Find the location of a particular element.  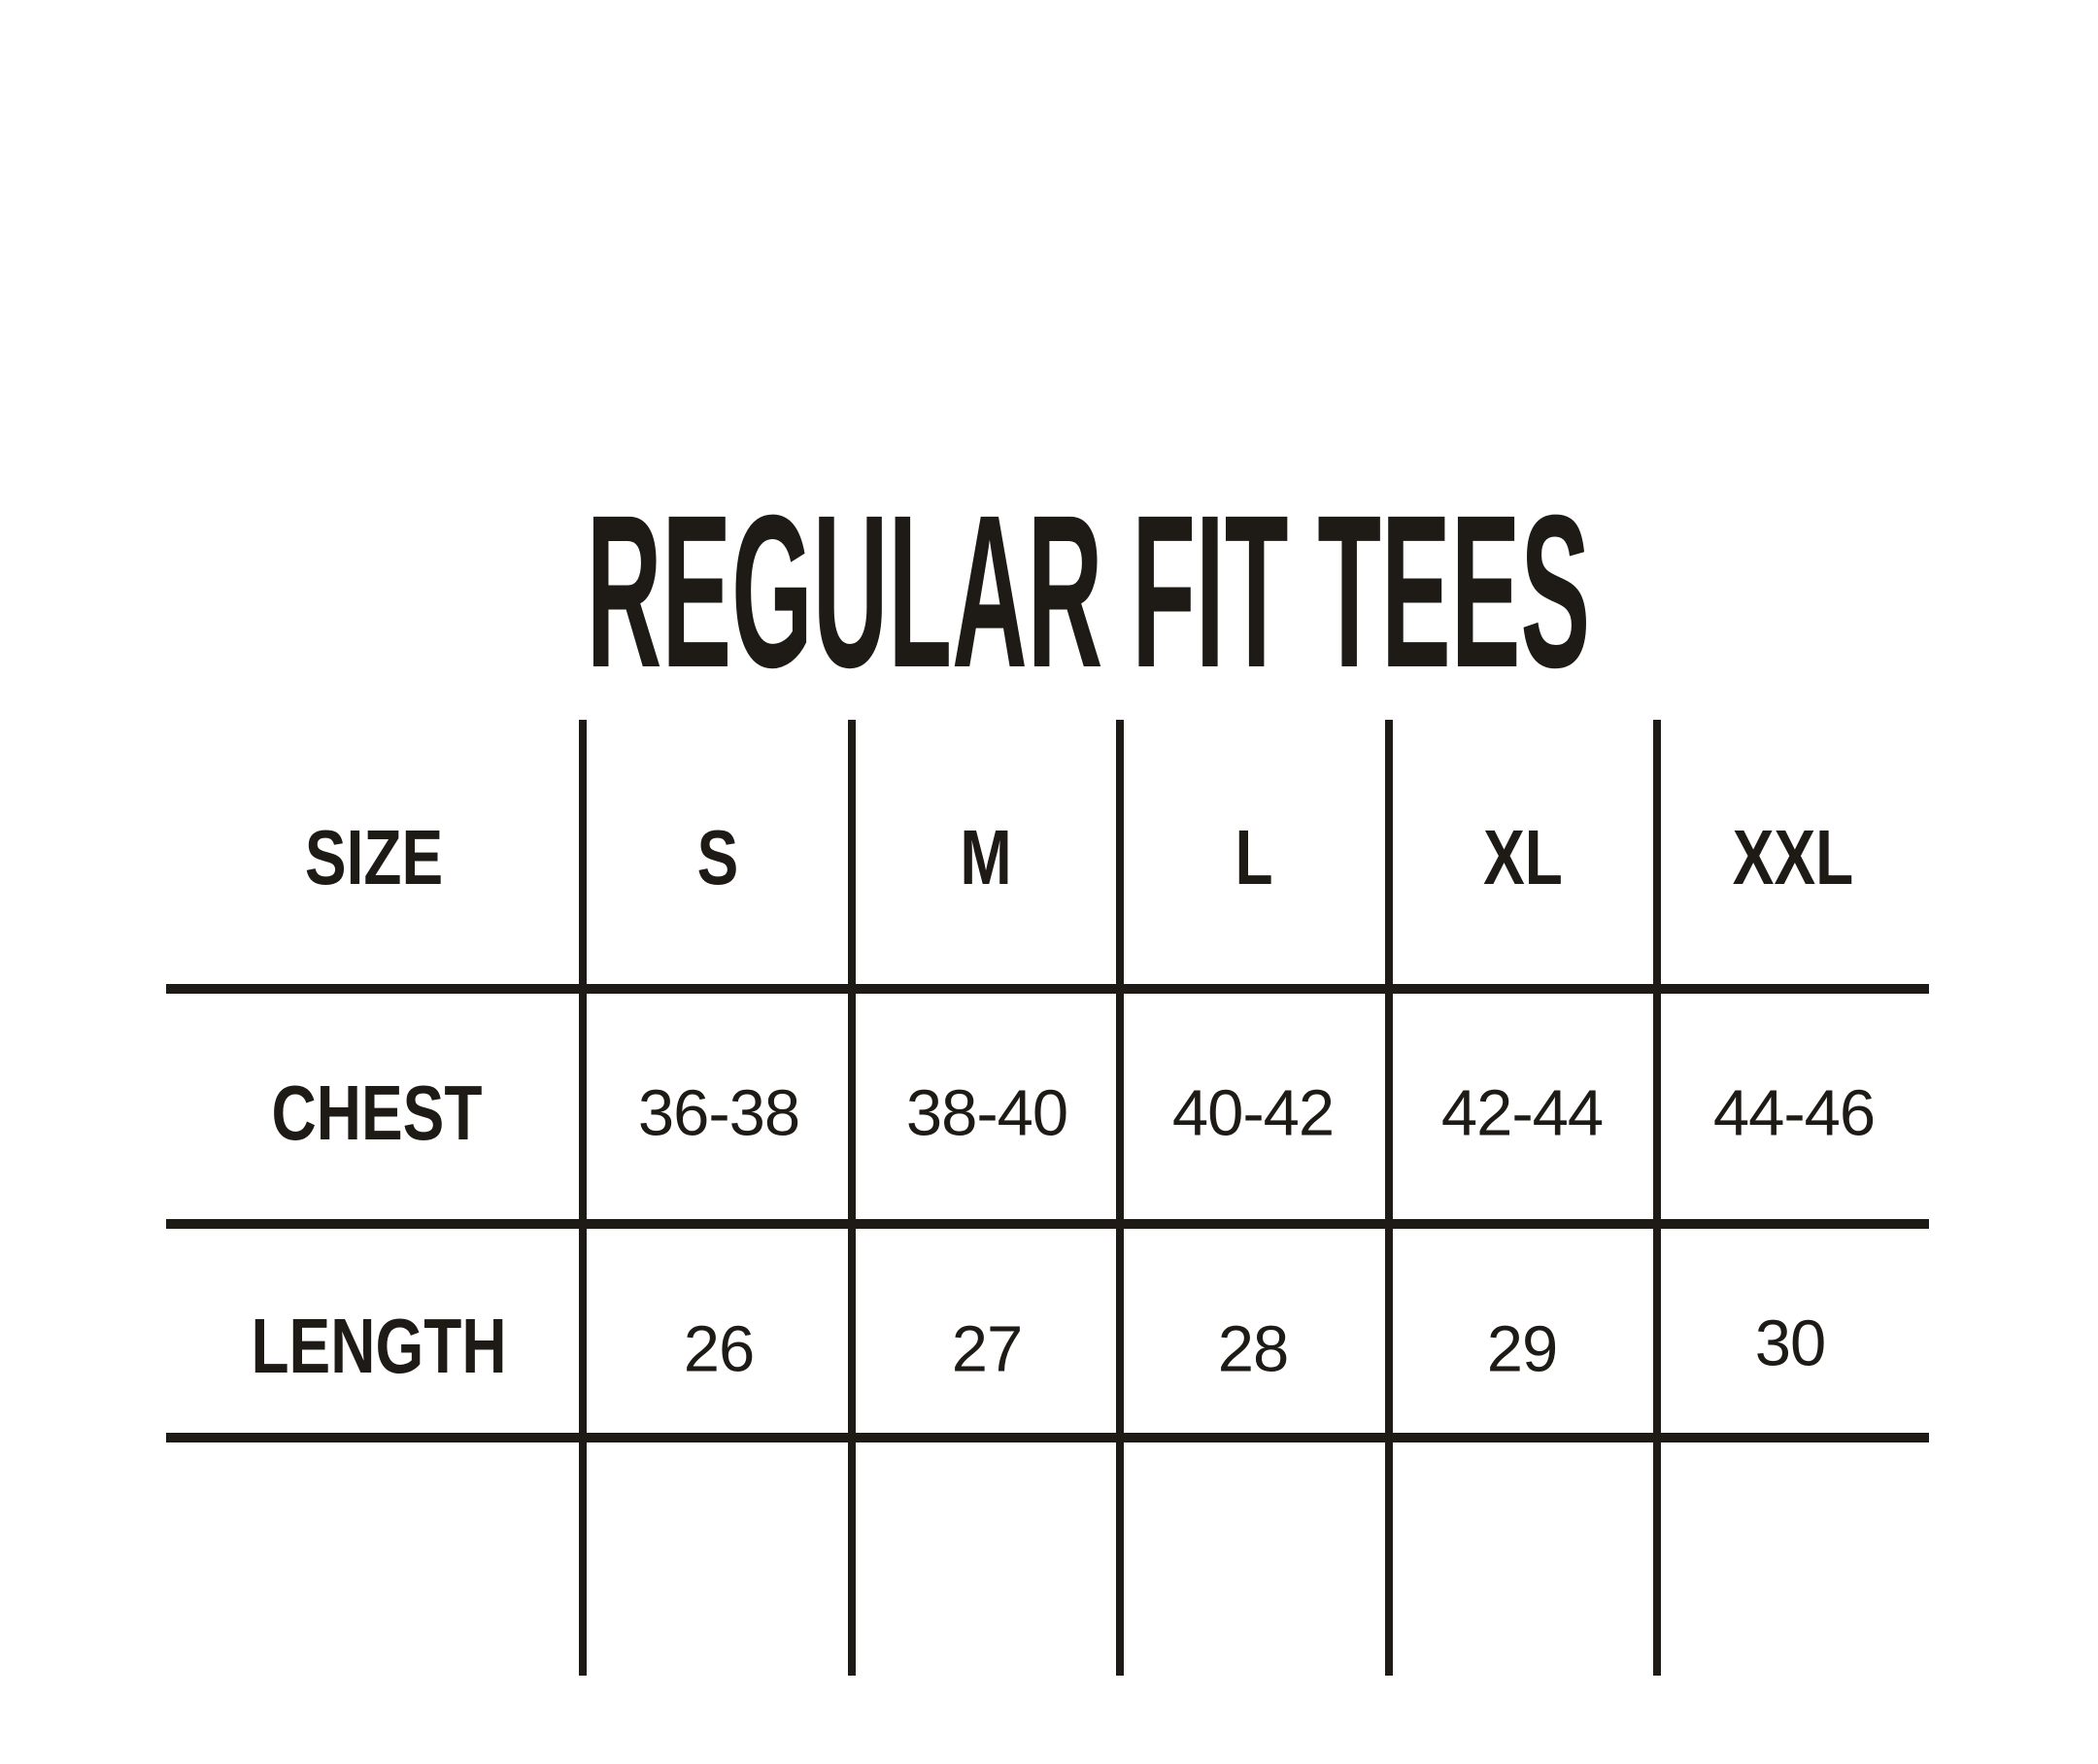

cell-chest-m: 38-40 is located at coordinates (986, 1113).